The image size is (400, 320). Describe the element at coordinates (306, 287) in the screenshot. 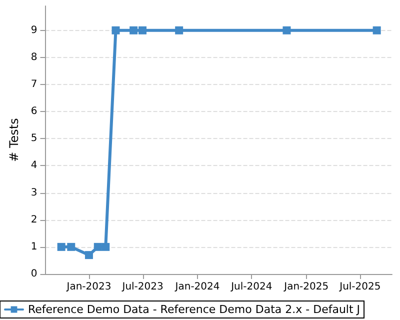

I see `x-tick-label: Jan-2025` at that location.